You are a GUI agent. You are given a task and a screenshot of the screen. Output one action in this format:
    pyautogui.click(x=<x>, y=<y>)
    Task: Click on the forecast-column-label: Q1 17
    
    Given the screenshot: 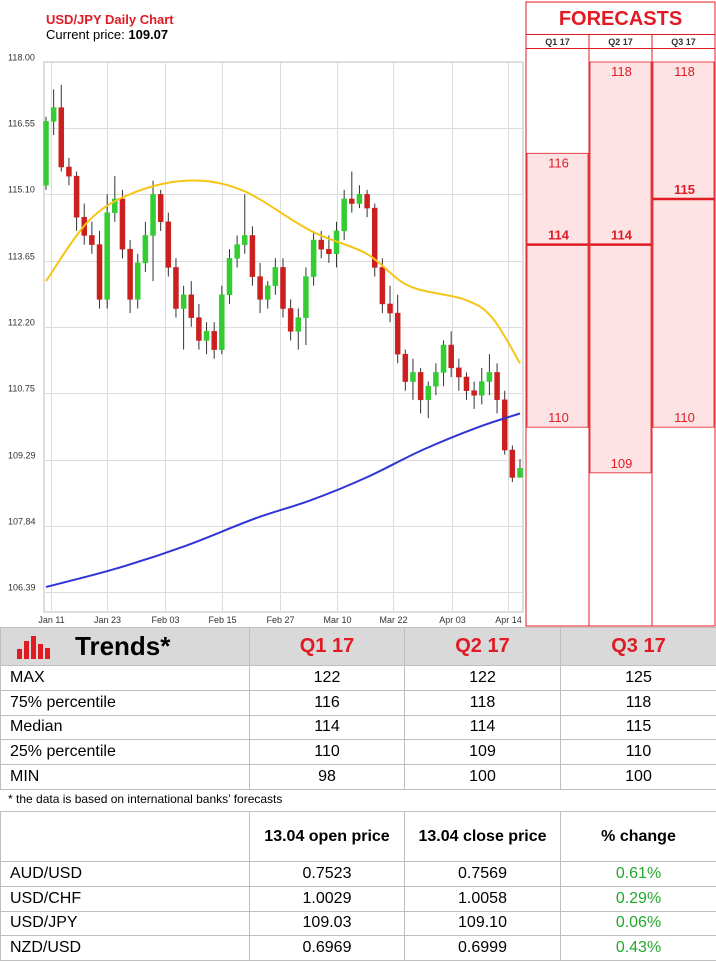 What is the action you would take?
    pyautogui.click(x=557, y=42)
    